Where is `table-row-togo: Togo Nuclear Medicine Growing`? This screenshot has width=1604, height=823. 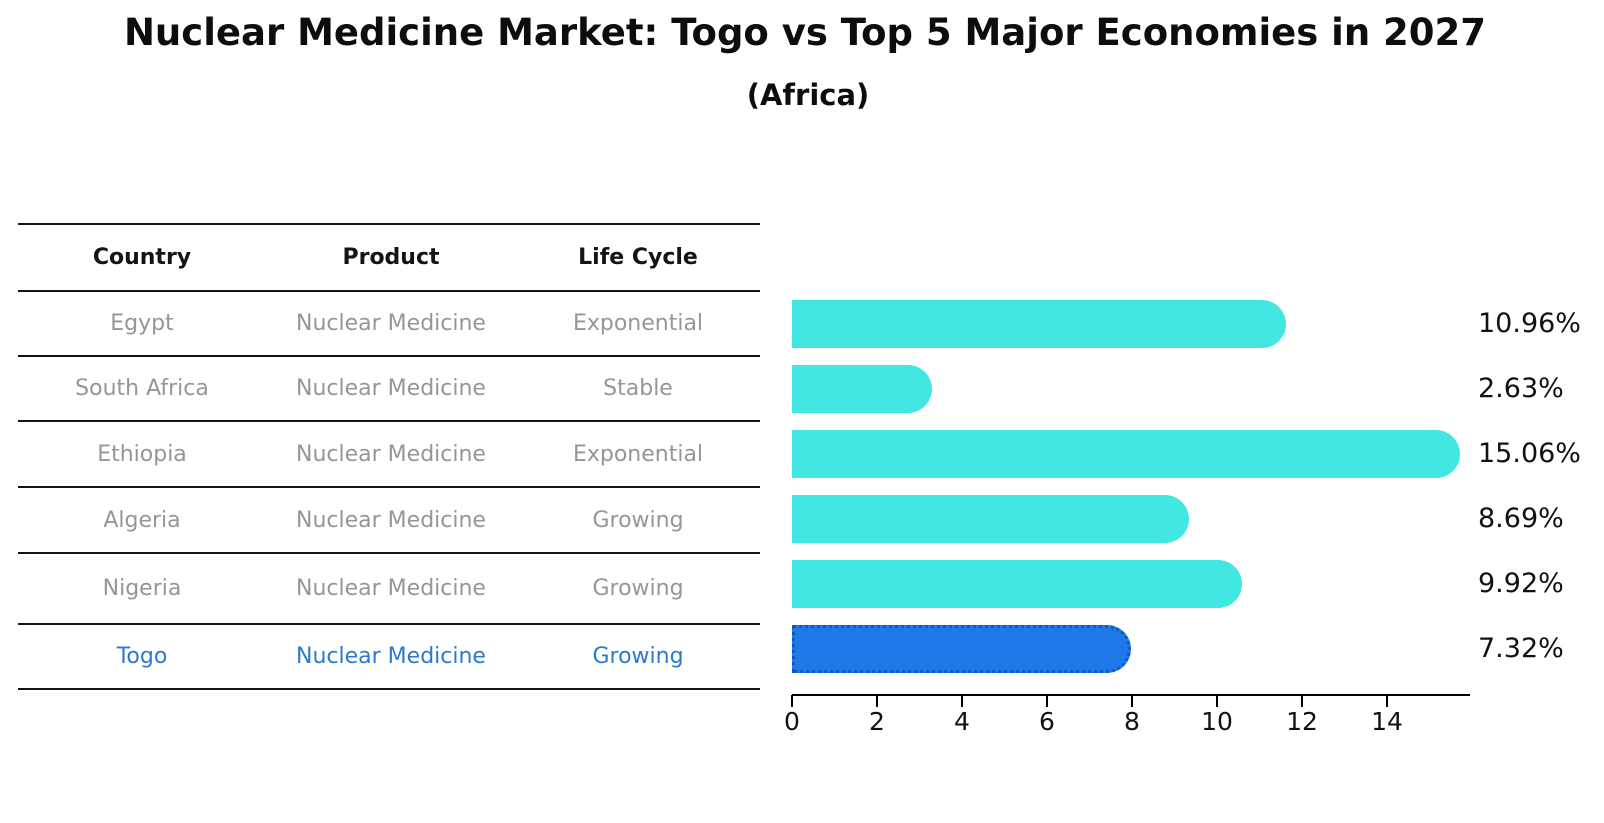 table-row-togo: Togo Nuclear Medicine Growing is located at coordinates (389, 656).